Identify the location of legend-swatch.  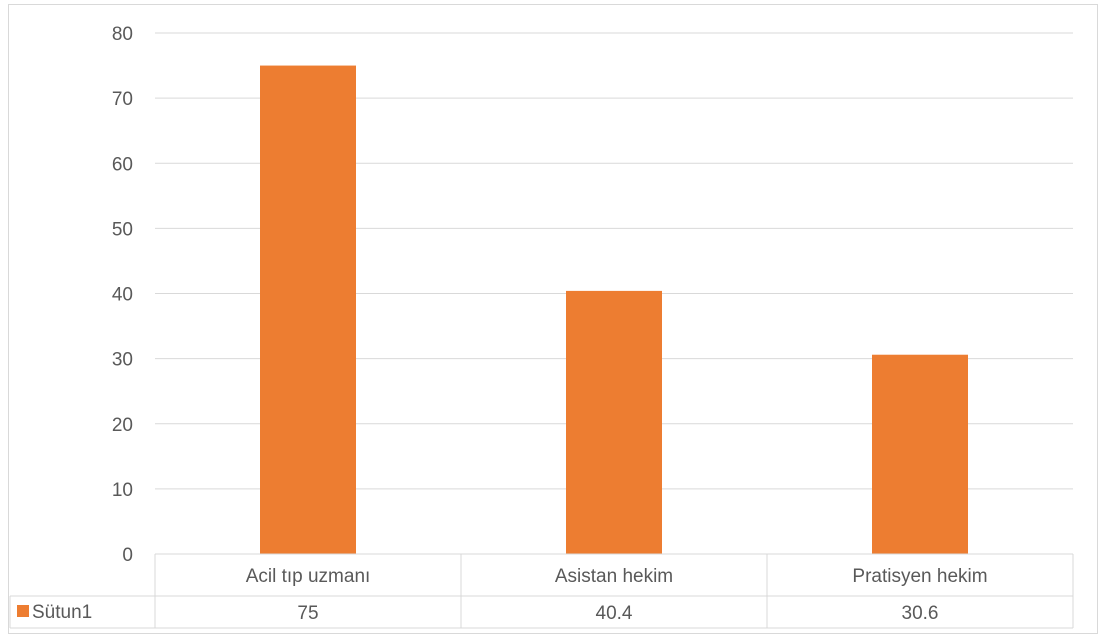
(23, 611).